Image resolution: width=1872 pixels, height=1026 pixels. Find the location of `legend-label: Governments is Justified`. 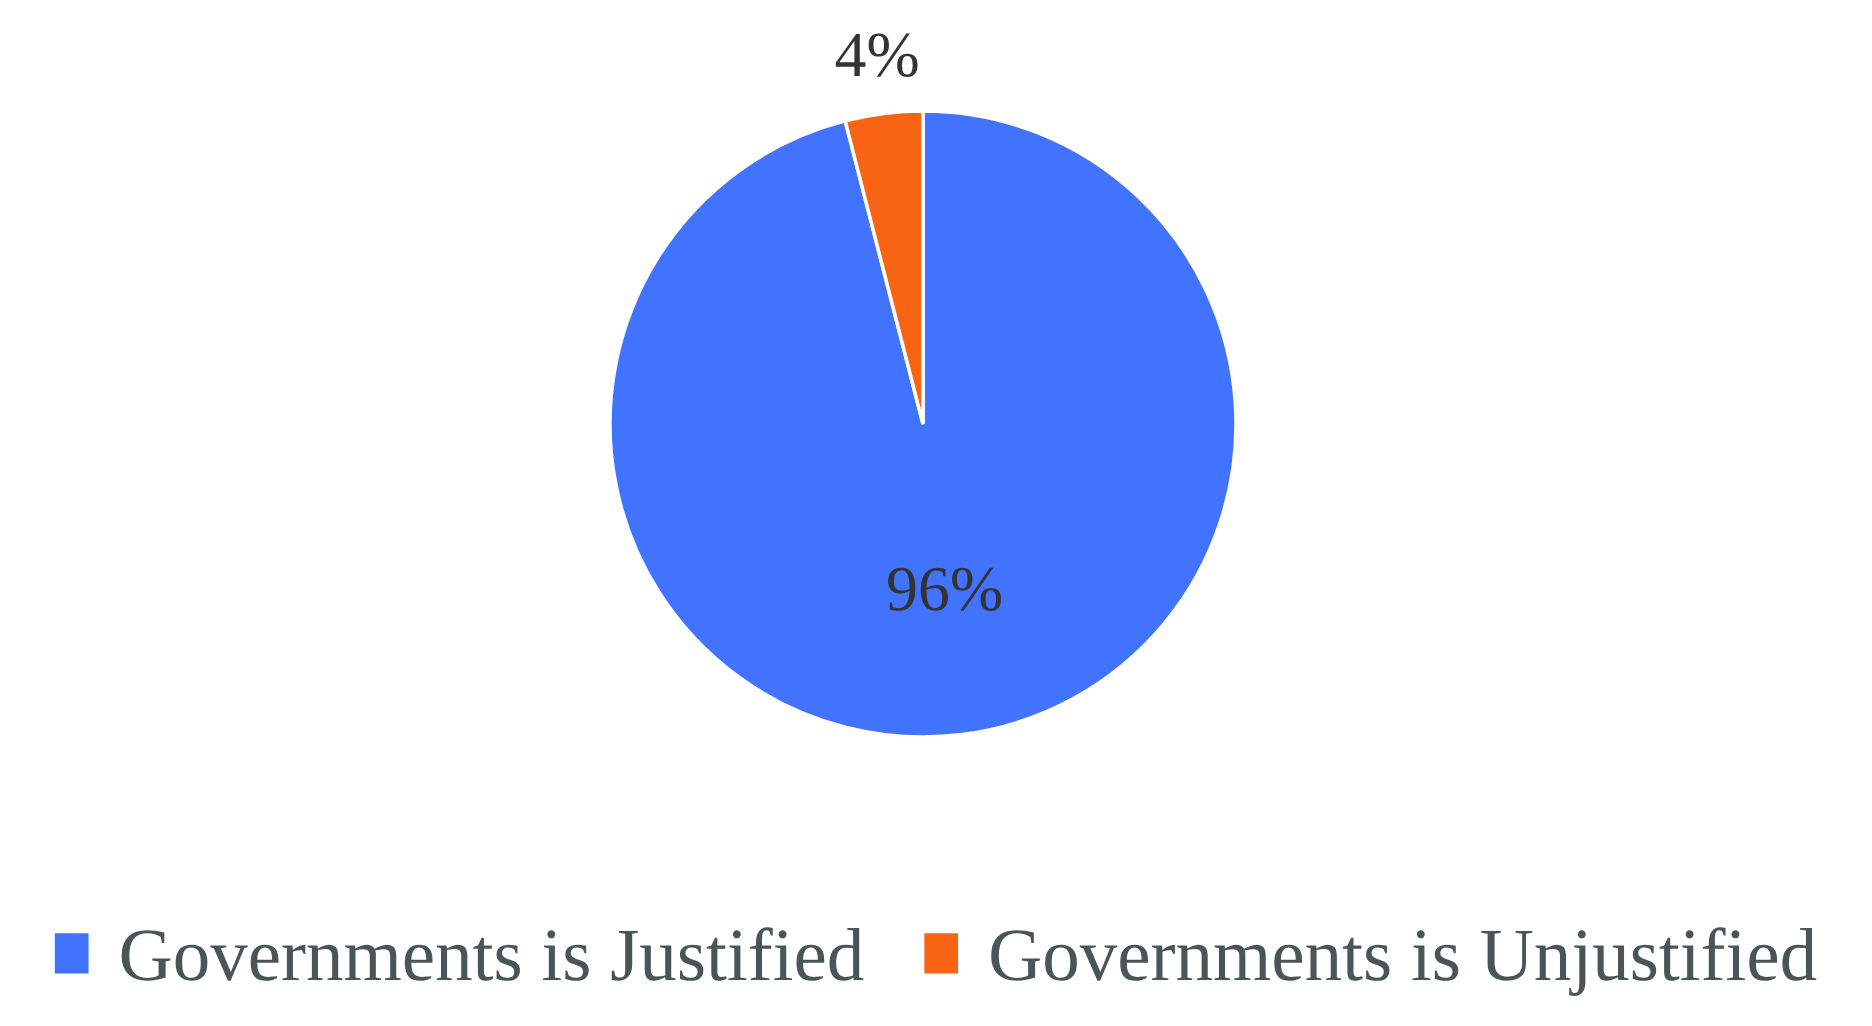

legend-label: Governments is Justified is located at coordinates (492, 954).